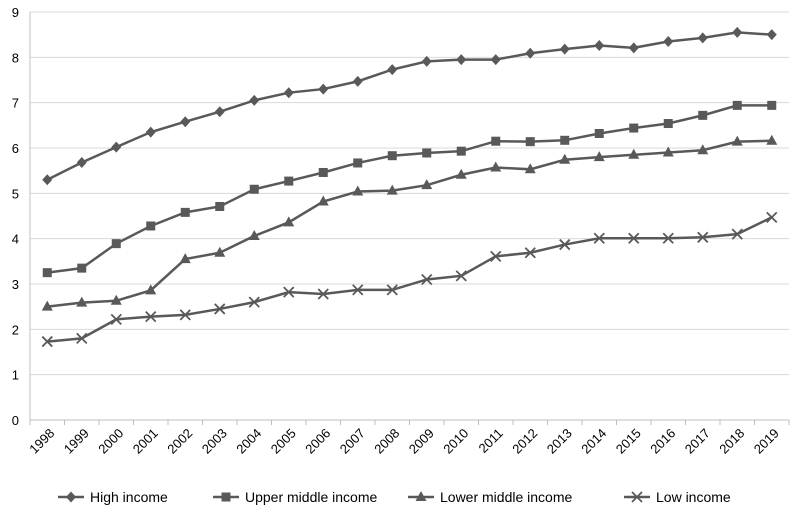  What do you see at coordinates (295, 497) in the screenshot?
I see `legend-item: Upper middle income` at bounding box center [295, 497].